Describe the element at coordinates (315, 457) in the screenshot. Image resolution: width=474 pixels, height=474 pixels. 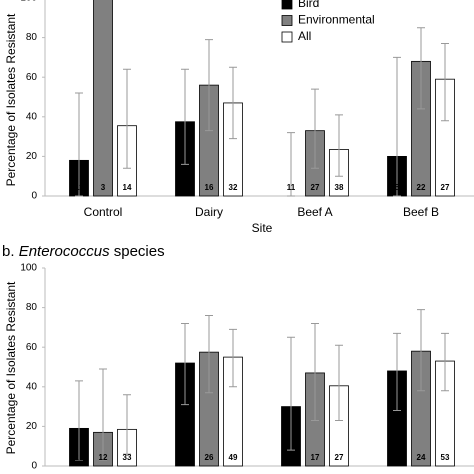
I see `count-label: 17` at that location.